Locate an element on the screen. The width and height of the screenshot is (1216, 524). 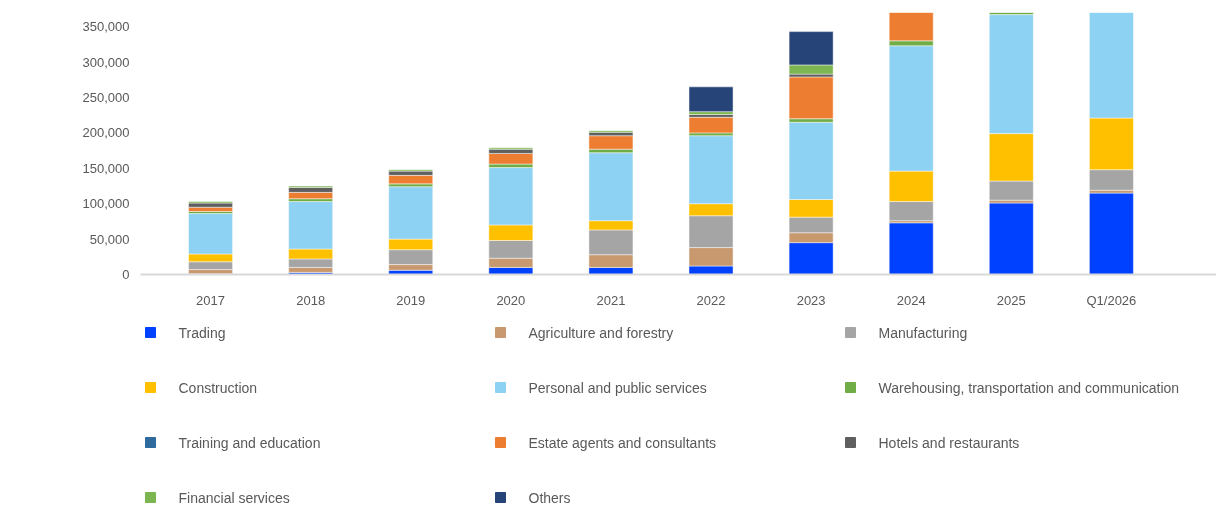
x-tick-label: 2022 is located at coordinates (711, 300).